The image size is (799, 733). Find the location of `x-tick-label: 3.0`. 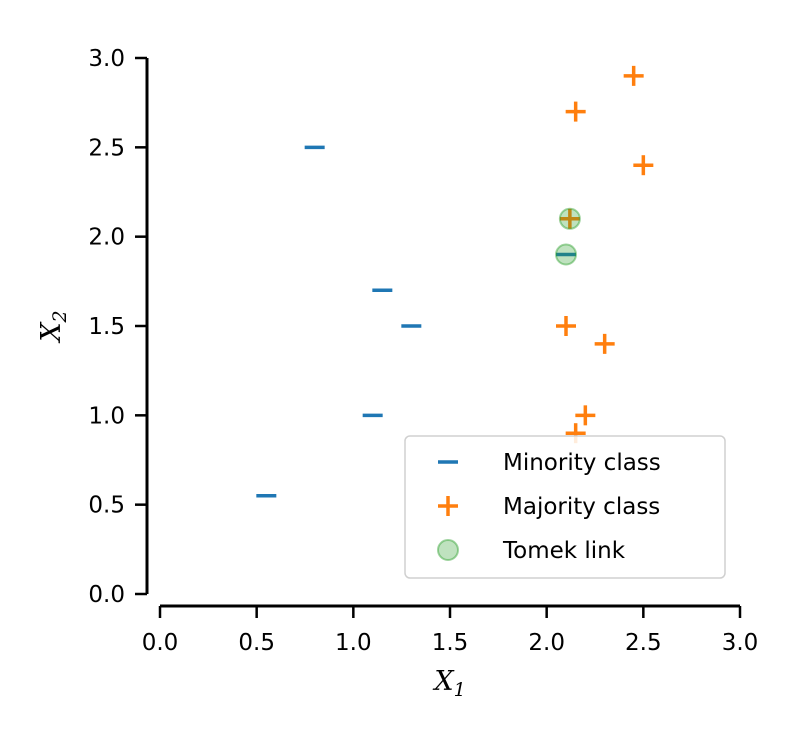

x-tick-label: 3.0 is located at coordinates (740, 643).